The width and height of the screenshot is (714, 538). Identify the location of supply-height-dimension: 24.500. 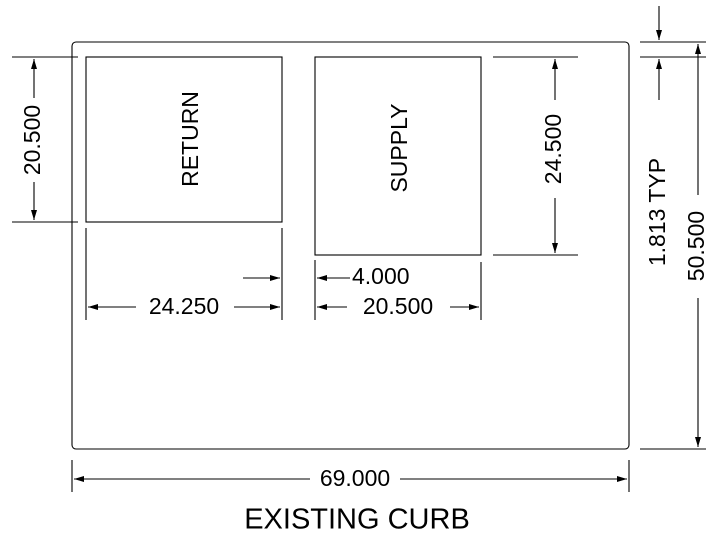
(535, 156).